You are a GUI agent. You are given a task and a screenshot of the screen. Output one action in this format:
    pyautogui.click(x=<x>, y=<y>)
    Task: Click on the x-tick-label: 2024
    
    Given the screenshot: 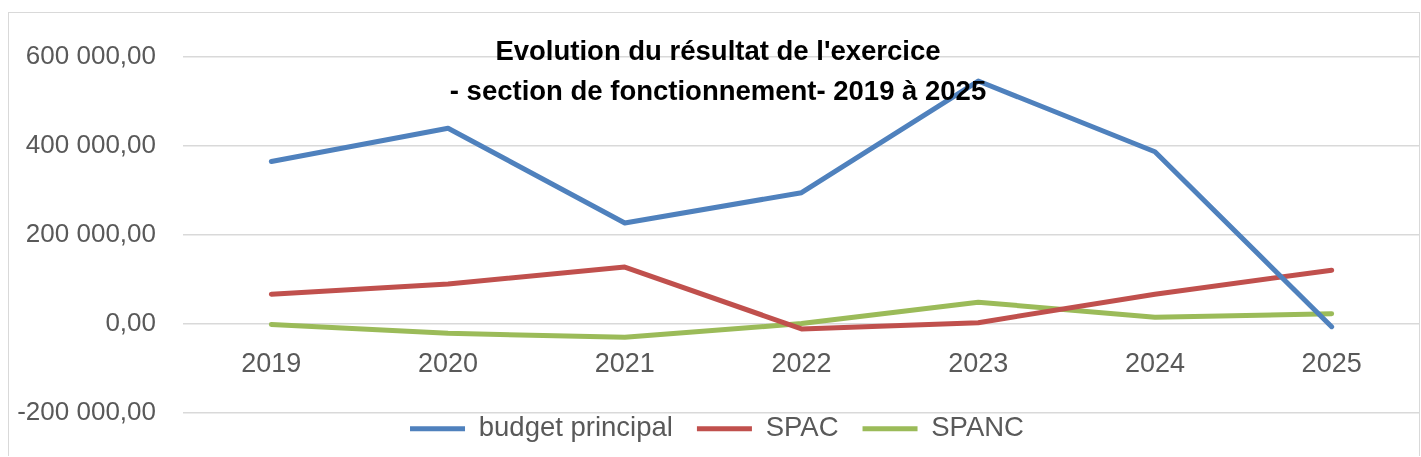 What is the action you would take?
    pyautogui.click(x=1154, y=362)
    